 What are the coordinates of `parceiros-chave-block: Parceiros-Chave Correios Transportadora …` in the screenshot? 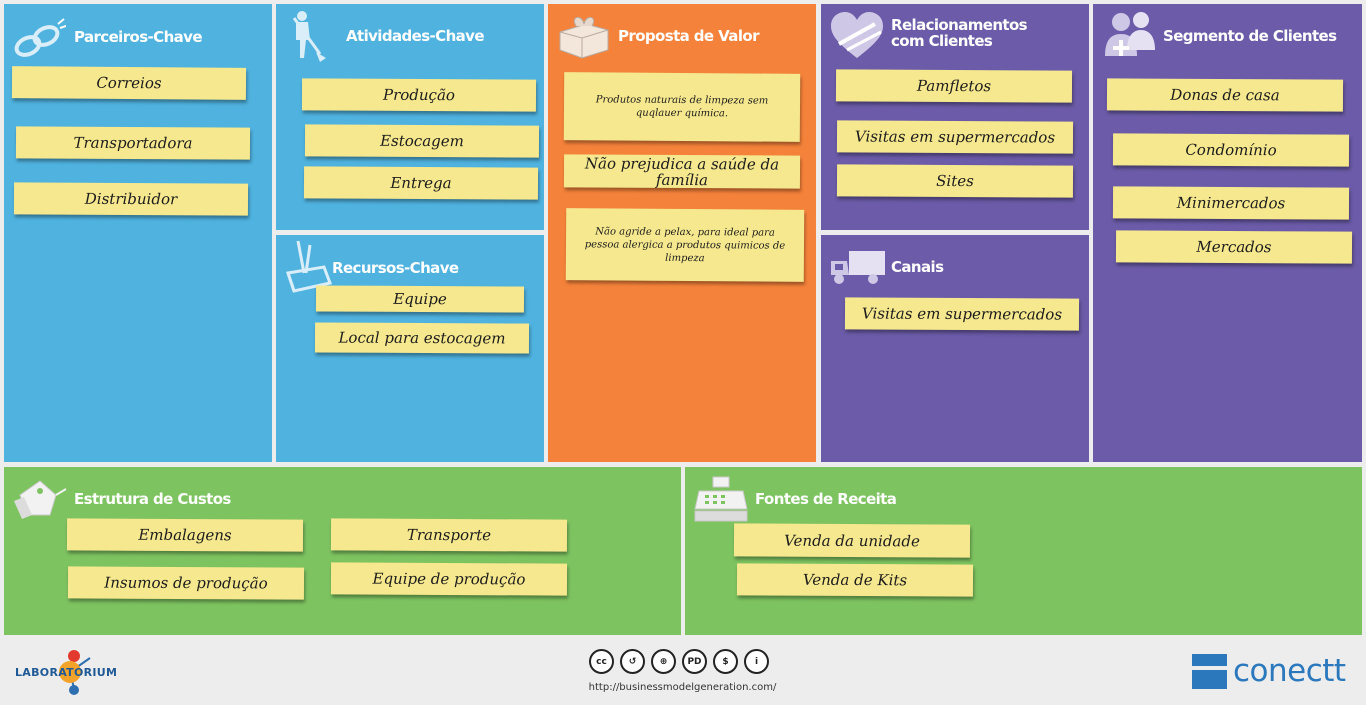 It's located at (138, 233).